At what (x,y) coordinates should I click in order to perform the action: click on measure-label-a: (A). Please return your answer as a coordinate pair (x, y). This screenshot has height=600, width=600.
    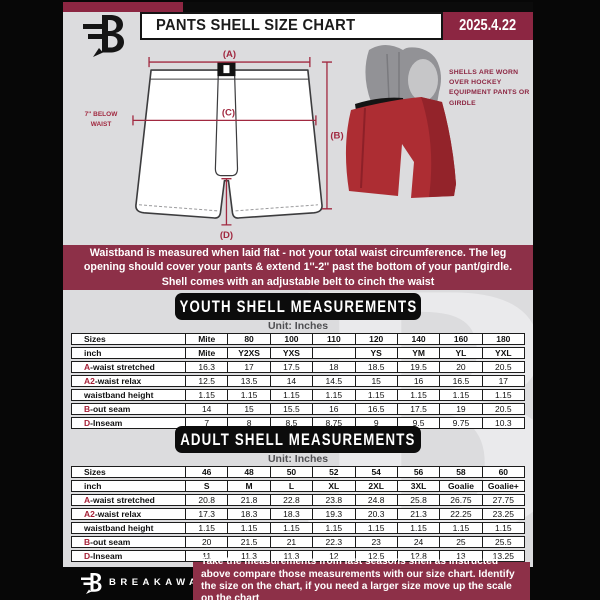
    Looking at the image, I should click on (229, 54).